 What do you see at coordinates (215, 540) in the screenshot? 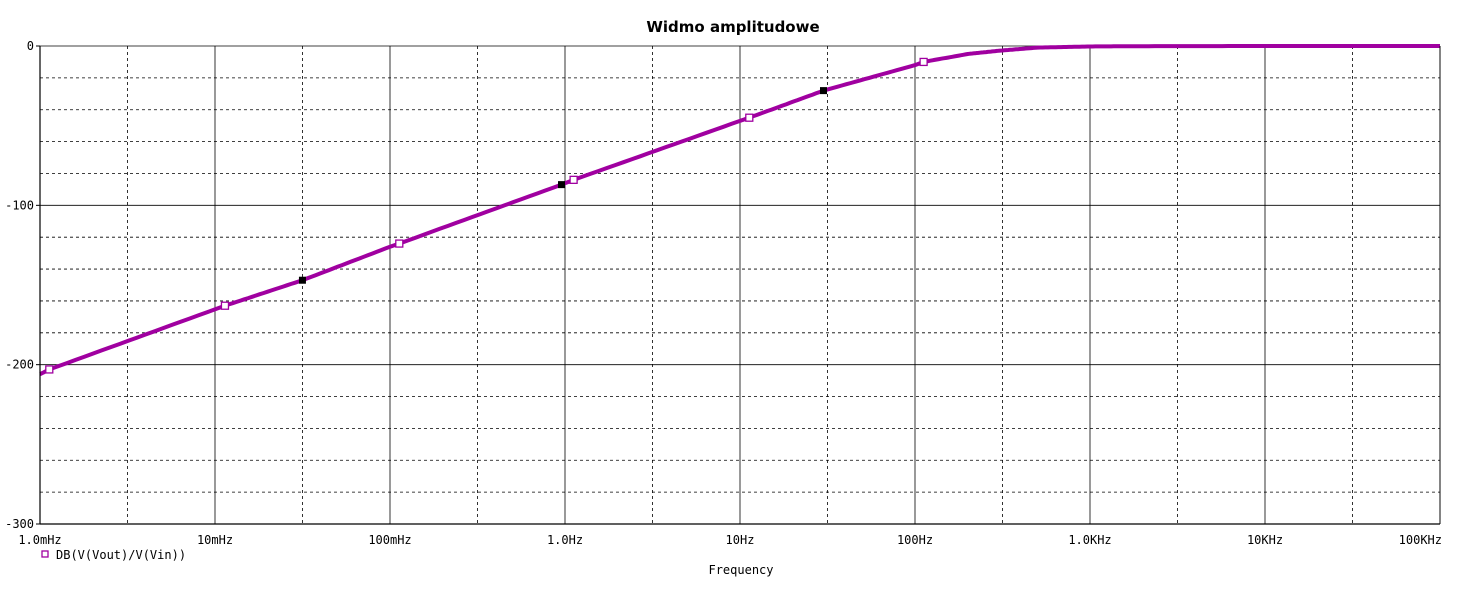
I see `x-tick-label: 10mHz` at bounding box center [215, 540].